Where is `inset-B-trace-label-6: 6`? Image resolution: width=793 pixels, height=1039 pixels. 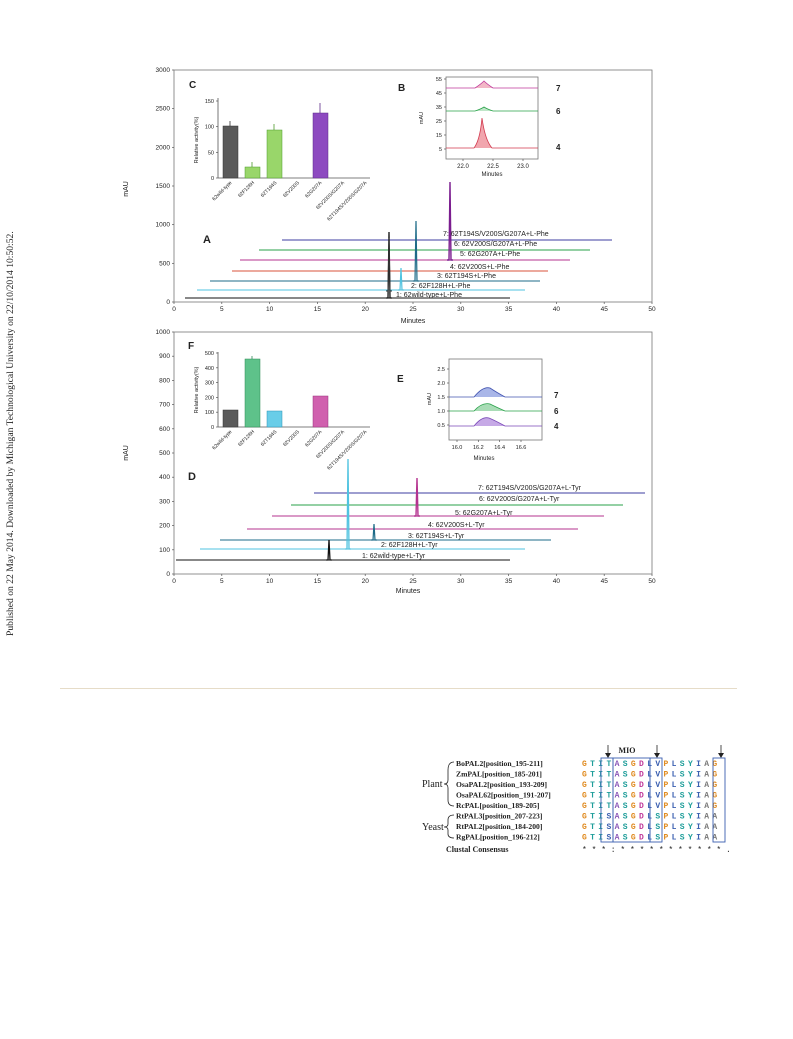 inset-B-trace-label-6: 6 is located at coordinates (558, 111).